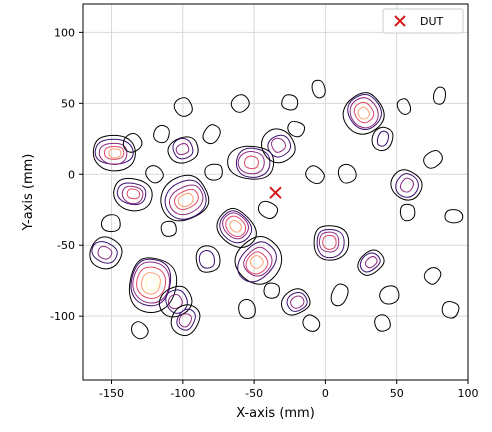 This screenshot has width=492, height=432. What do you see at coordinates (68, 103) in the screenshot?
I see `y-tick-label: 50` at bounding box center [68, 103].